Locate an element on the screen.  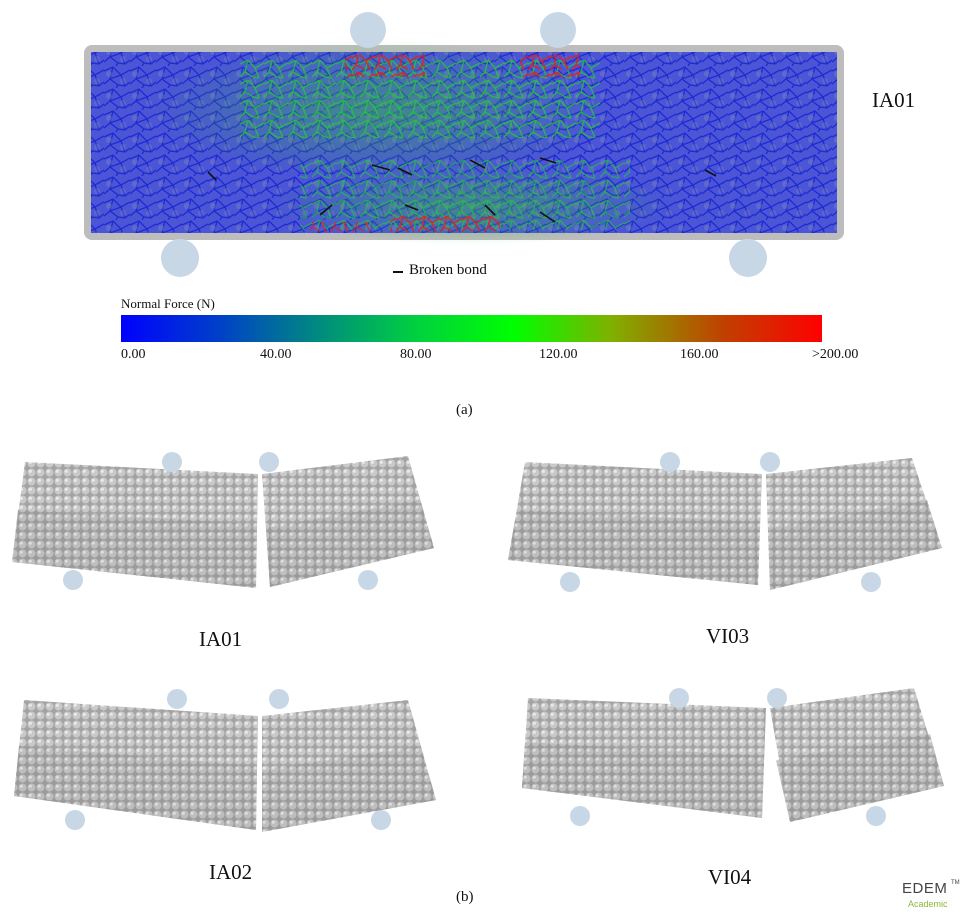
colorbar-tick: 120.00 is located at coordinates (558, 354).